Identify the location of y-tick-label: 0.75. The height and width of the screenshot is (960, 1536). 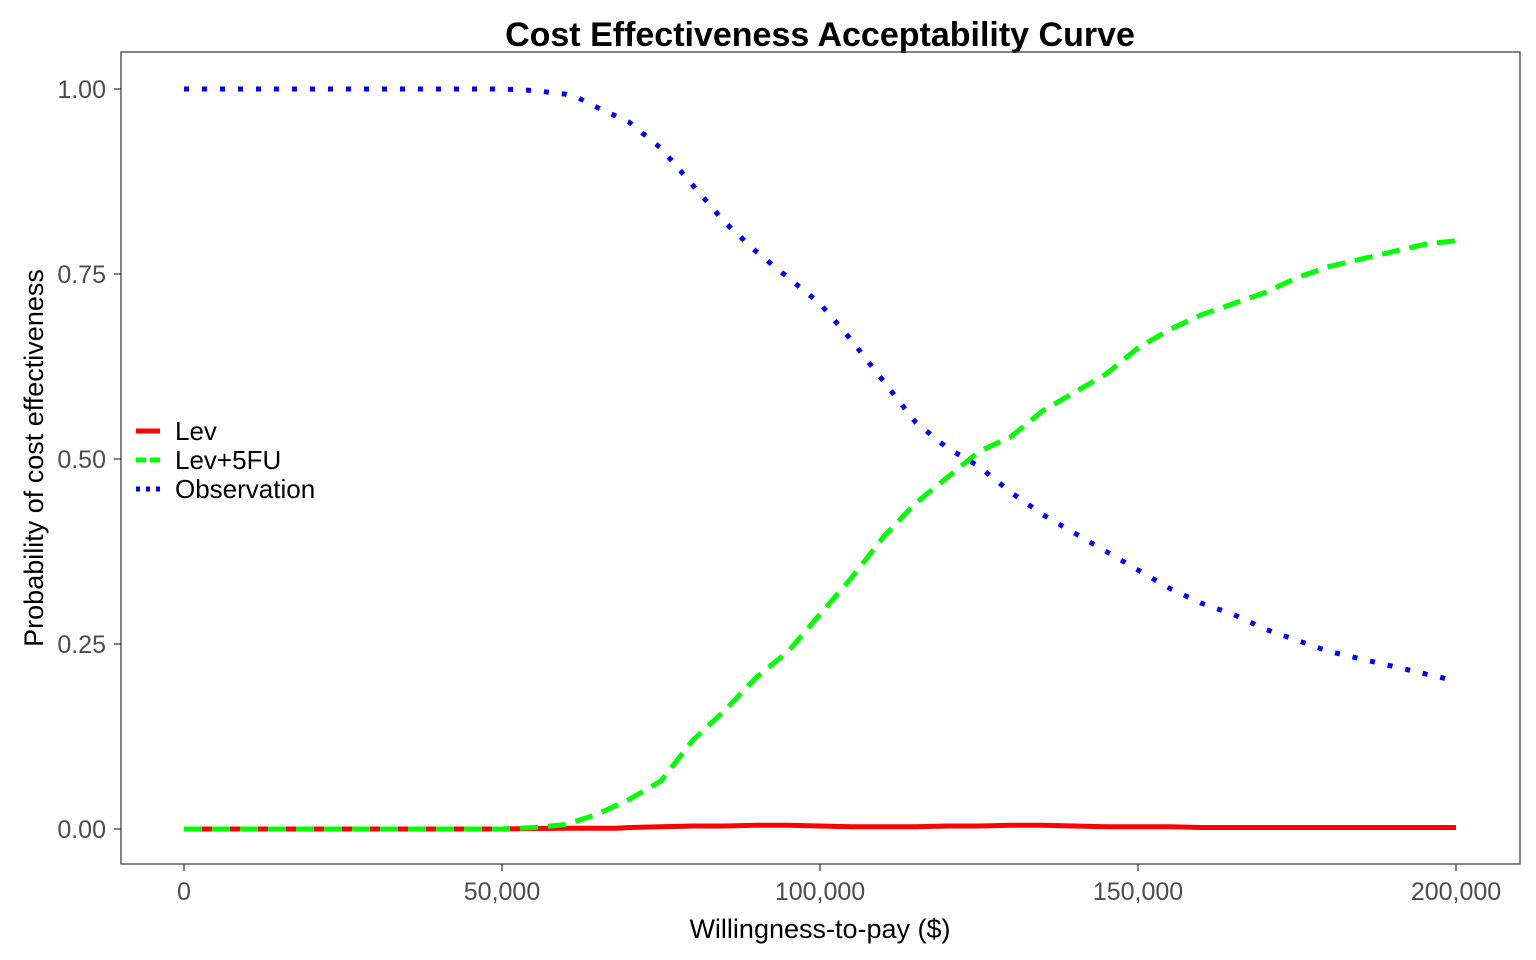
(81, 275).